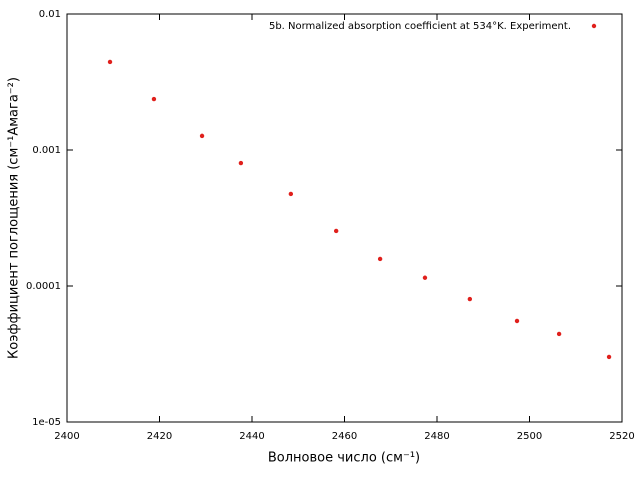 The image size is (640, 480). Describe the element at coordinates (43, 286) in the screenshot. I see `y-tick-label: 0.0001` at that location.